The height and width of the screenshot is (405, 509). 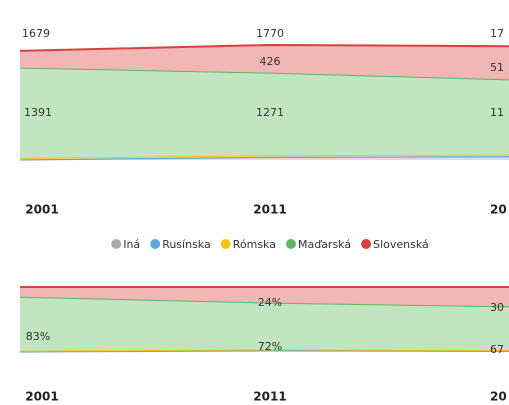 I want to click on legend: Iná Rusínska Rómska Maďarská Slovenská, so click(x=270, y=244).